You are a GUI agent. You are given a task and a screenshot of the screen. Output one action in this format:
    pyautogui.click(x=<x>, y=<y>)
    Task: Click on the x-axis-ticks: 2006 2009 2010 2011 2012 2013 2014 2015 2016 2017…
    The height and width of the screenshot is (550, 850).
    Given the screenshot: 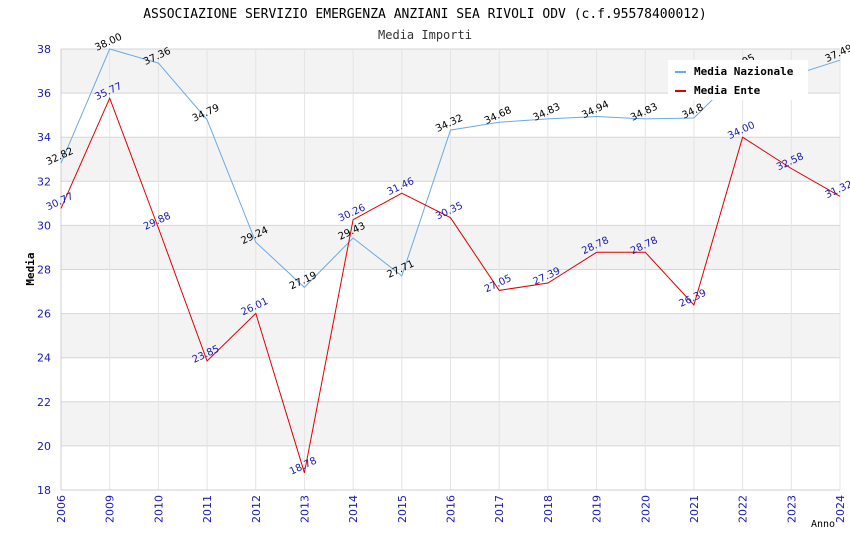 What is the action you would take?
    pyautogui.click(x=451, y=509)
    